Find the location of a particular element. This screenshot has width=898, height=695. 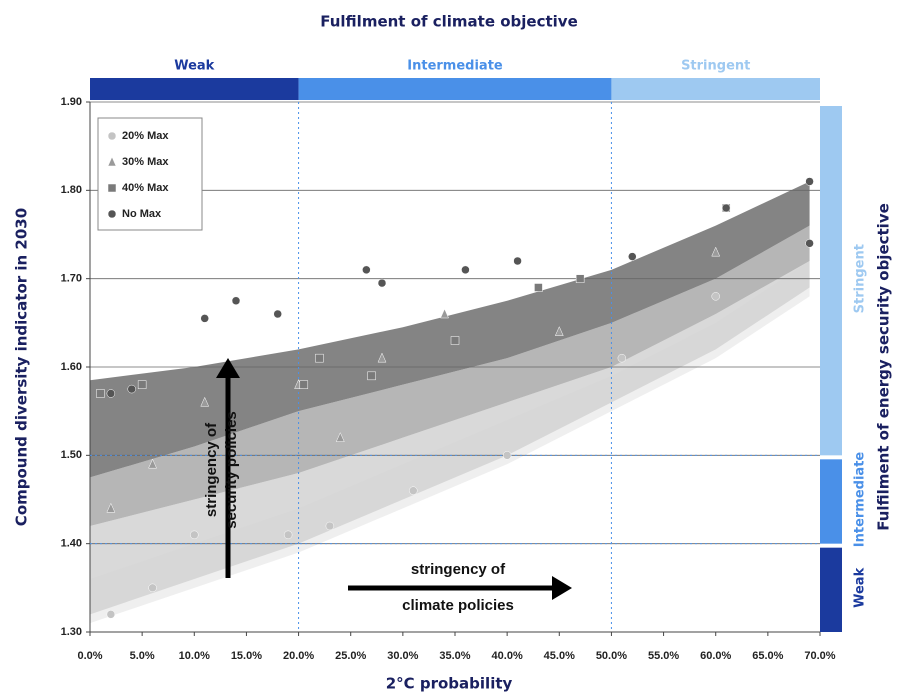

legend-label: 30% Max is located at coordinates (145, 162).